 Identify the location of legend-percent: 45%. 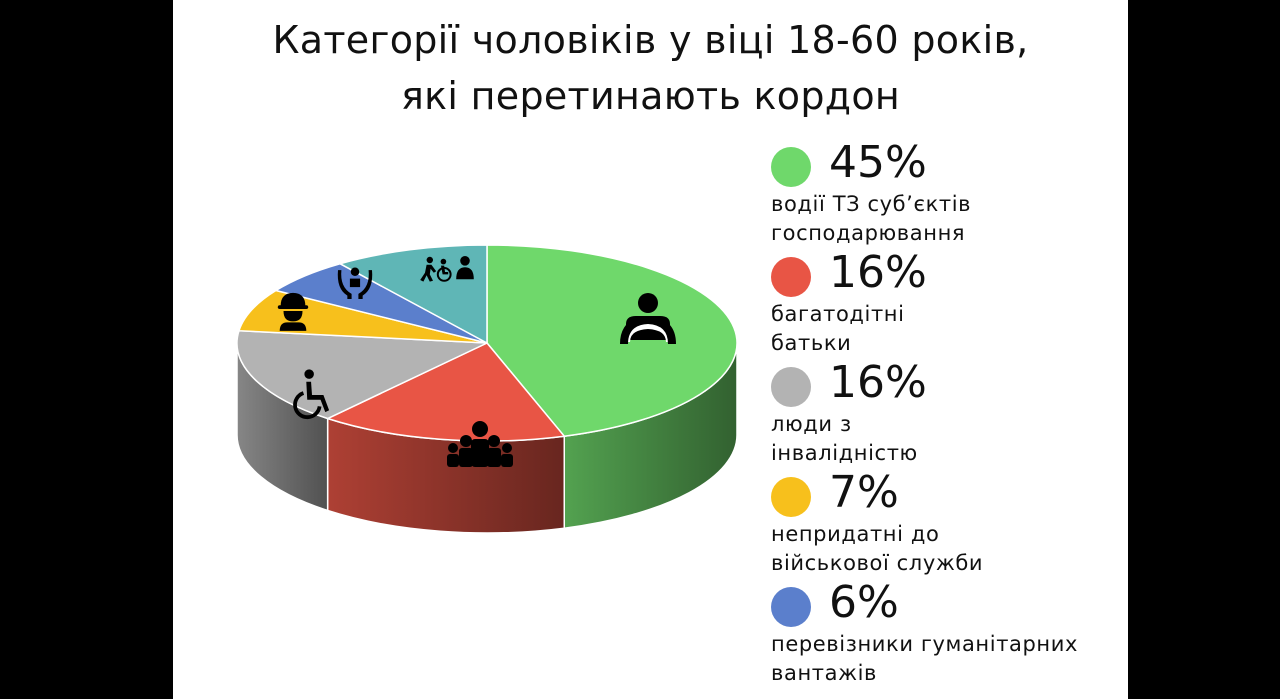
(878, 162).